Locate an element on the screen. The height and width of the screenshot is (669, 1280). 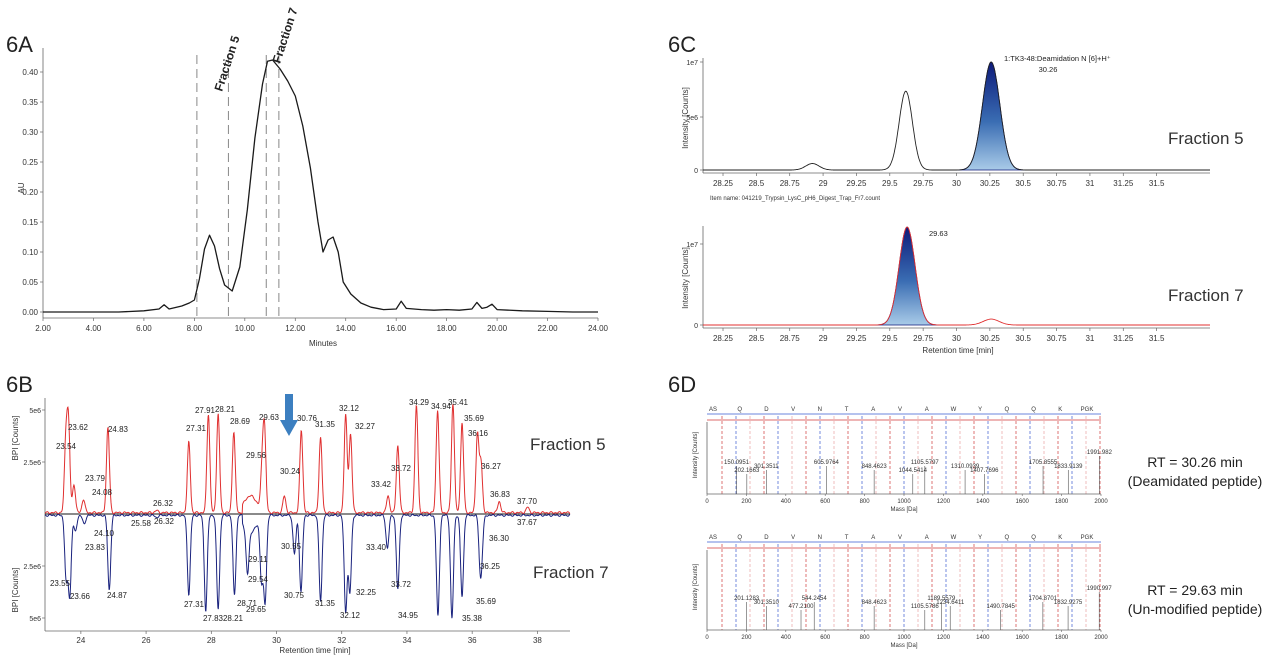
spectrum-xtick-label: 1600 is located at coordinates (1023, 638).